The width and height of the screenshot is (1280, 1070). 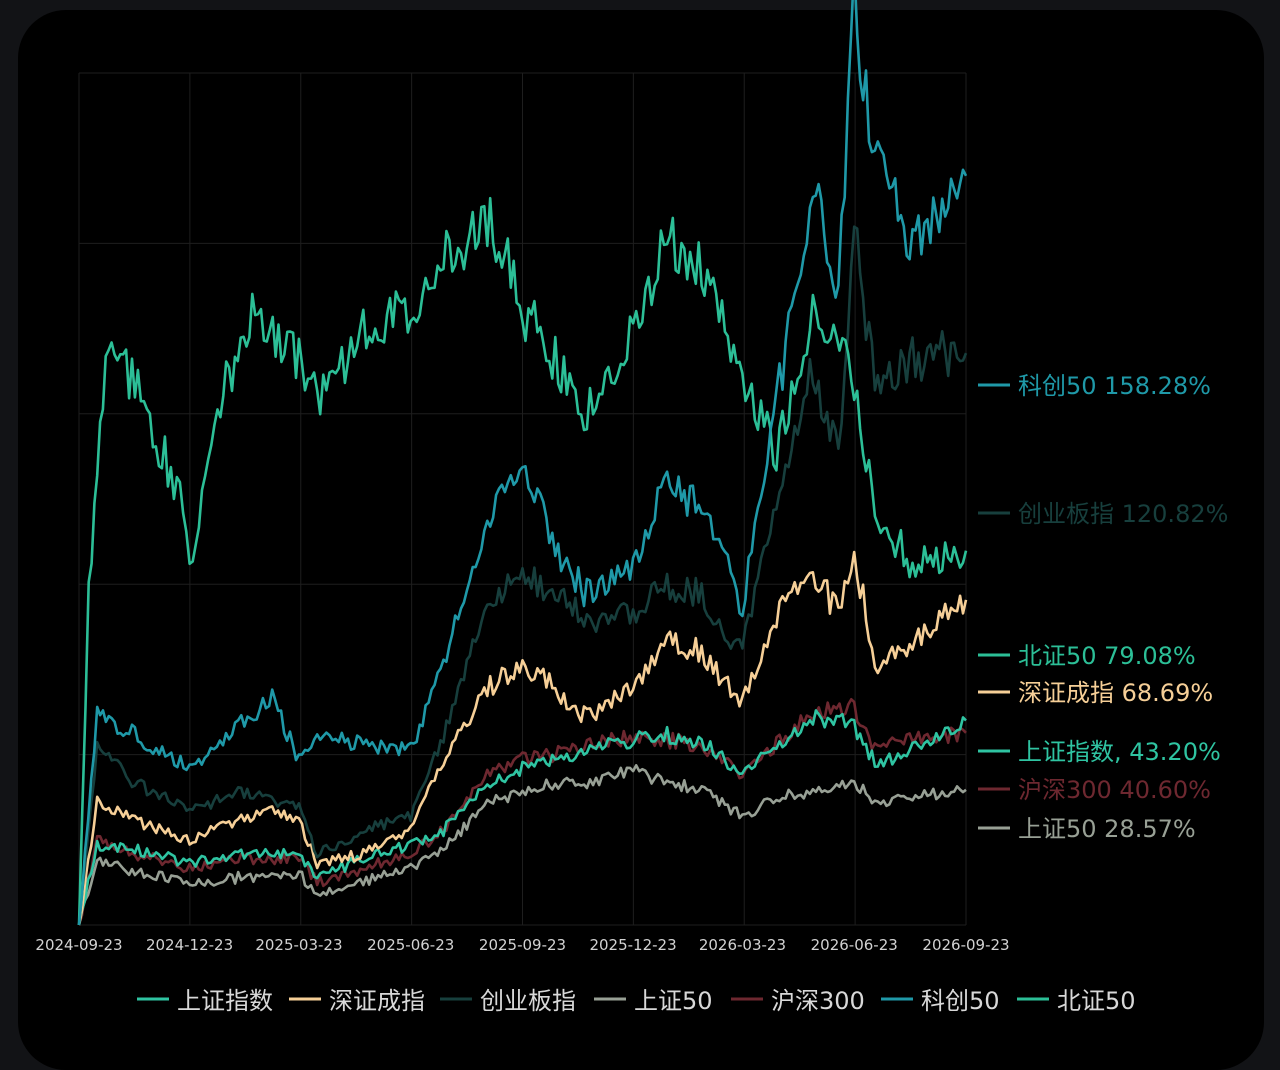 I want to click on x-tick-label: 2026-09-23, so click(x=965, y=945).